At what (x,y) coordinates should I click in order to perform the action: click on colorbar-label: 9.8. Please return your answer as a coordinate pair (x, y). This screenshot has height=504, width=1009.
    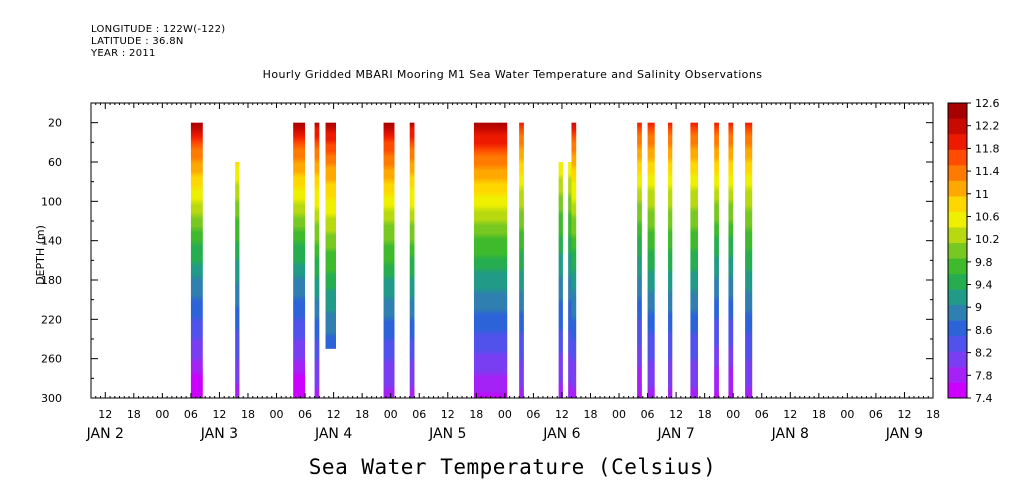
    Looking at the image, I should click on (984, 262).